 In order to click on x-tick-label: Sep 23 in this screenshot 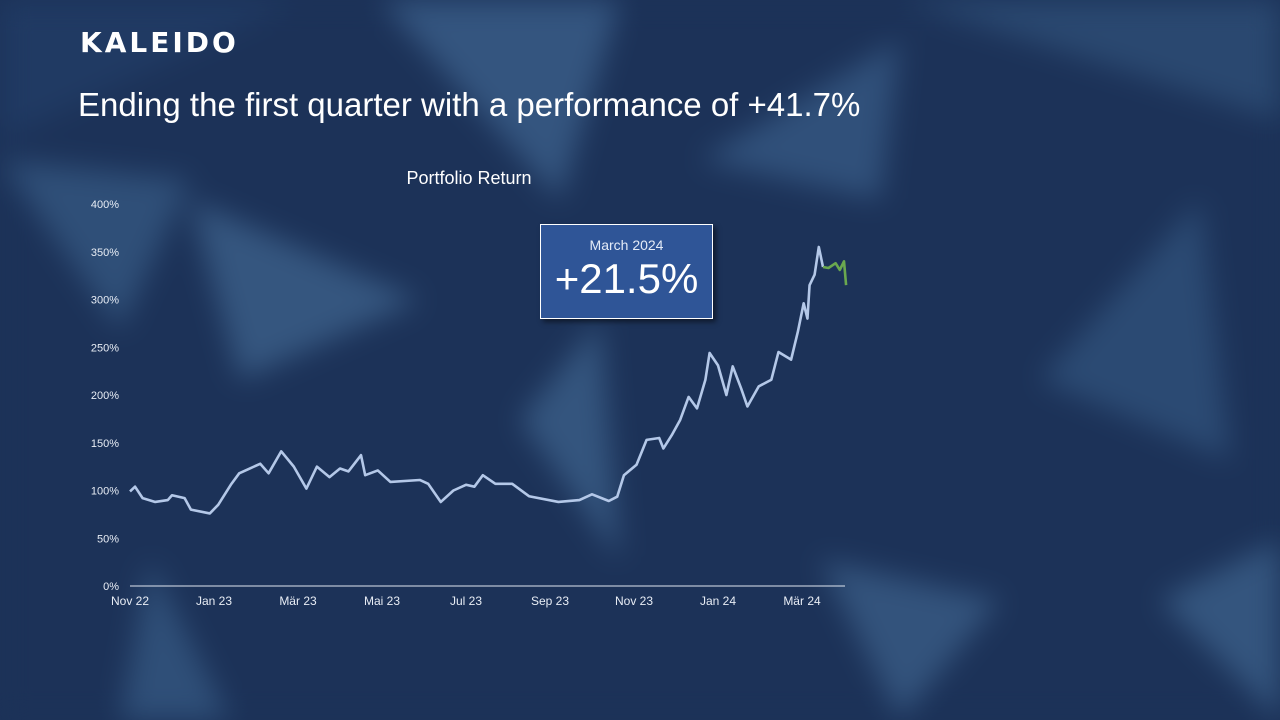, I will do `click(550, 601)`.